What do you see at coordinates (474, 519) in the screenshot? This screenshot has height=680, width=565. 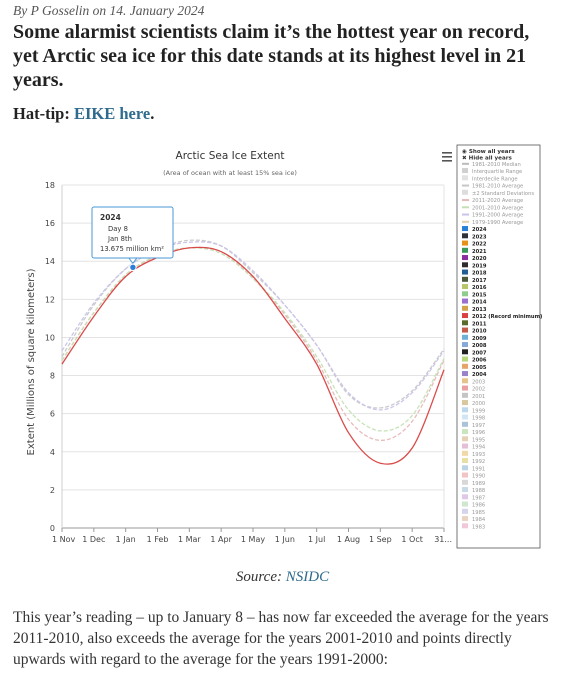 I see `legend-item-1984: 1984` at bounding box center [474, 519].